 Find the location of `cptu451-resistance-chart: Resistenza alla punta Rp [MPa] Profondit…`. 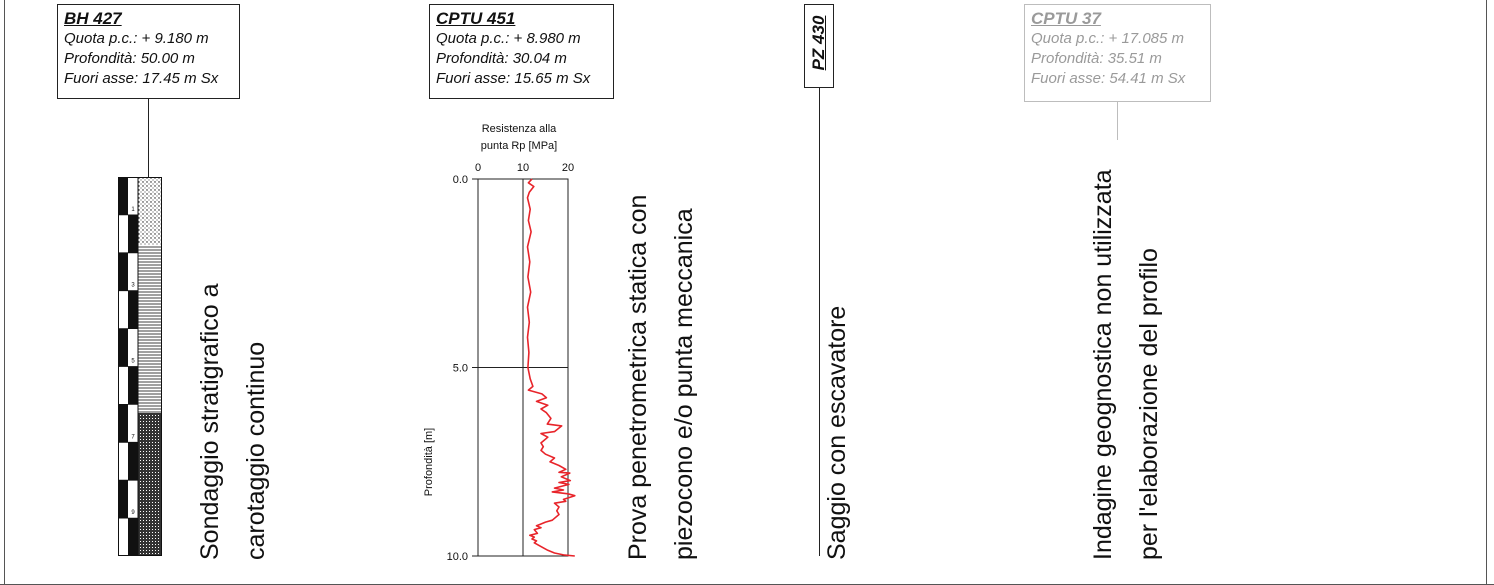

cptu451-resistance-chart: Resistenza alla punta Rp [MPa] Profondit… is located at coordinates (499, 343).